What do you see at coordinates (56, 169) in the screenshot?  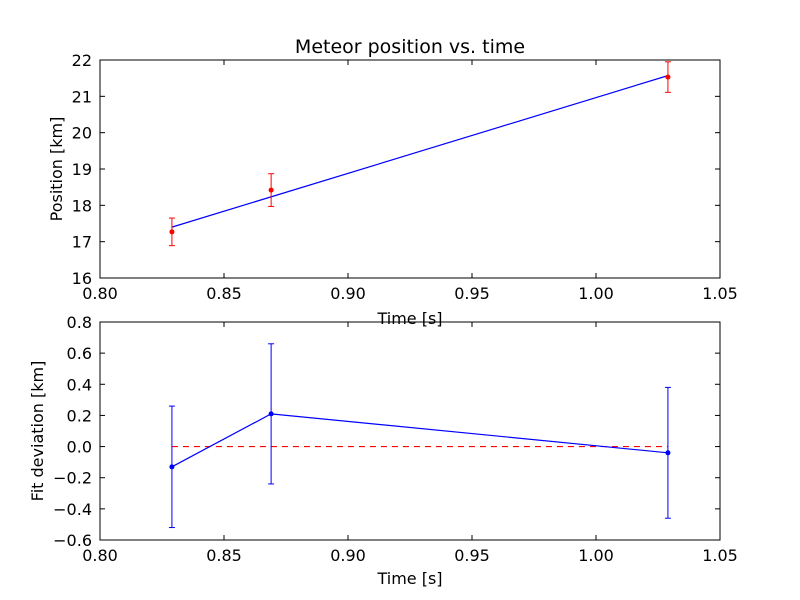 I see `y-axis-label: Position [km]` at bounding box center [56, 169].